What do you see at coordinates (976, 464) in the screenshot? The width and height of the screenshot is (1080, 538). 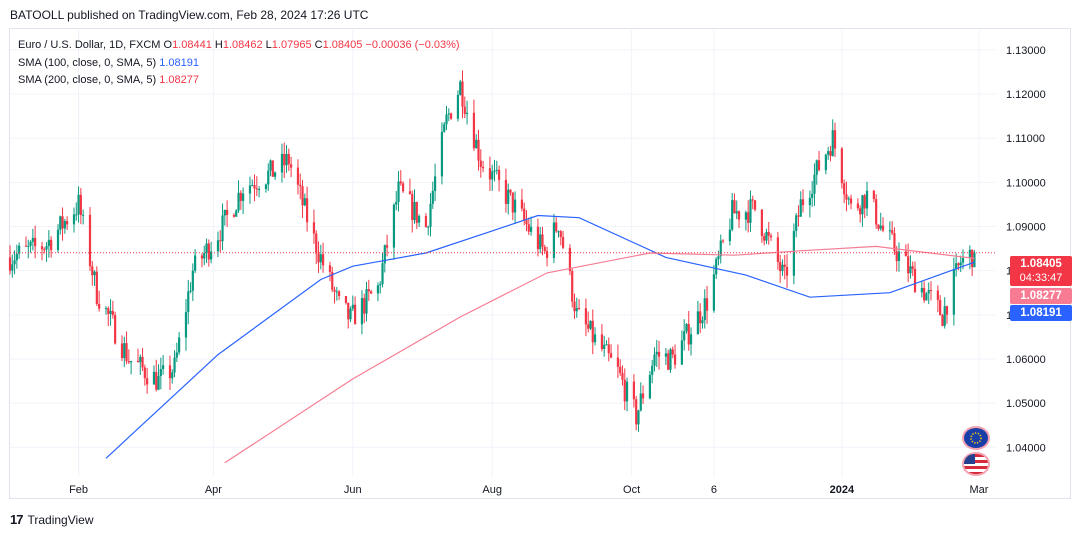 I see `us-flag-icon` at bounding box center [976, 464].